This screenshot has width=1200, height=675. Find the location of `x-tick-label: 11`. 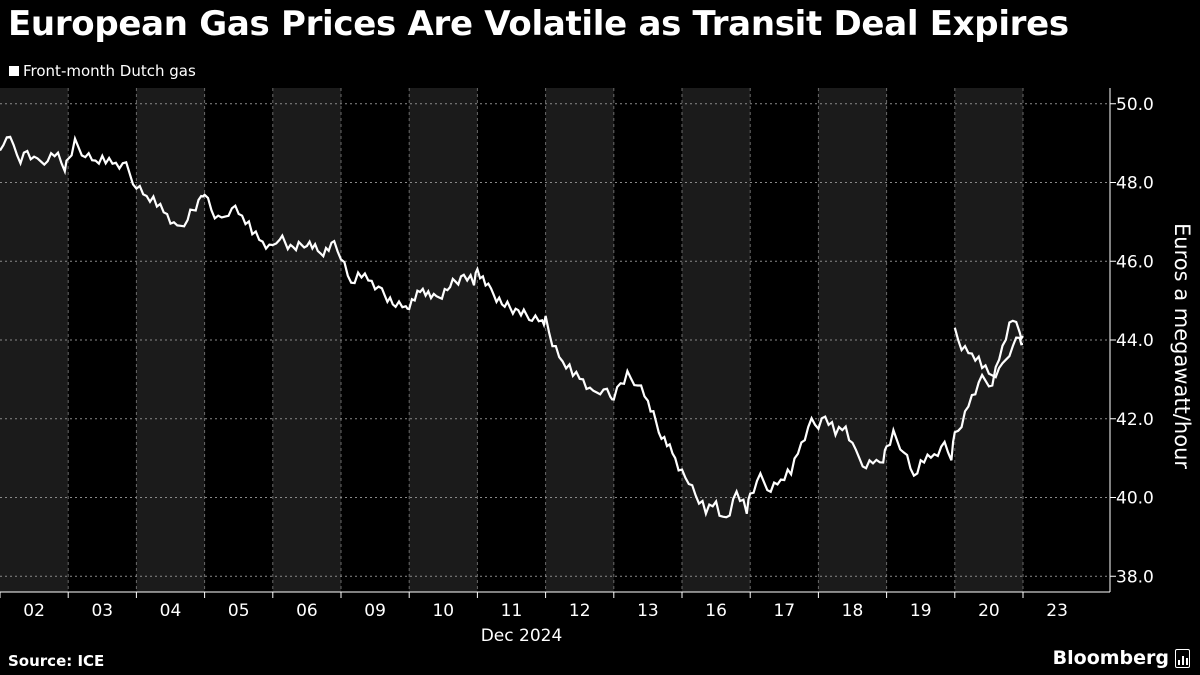

x-tick-label: 11 is located at coordinates (512, 611).